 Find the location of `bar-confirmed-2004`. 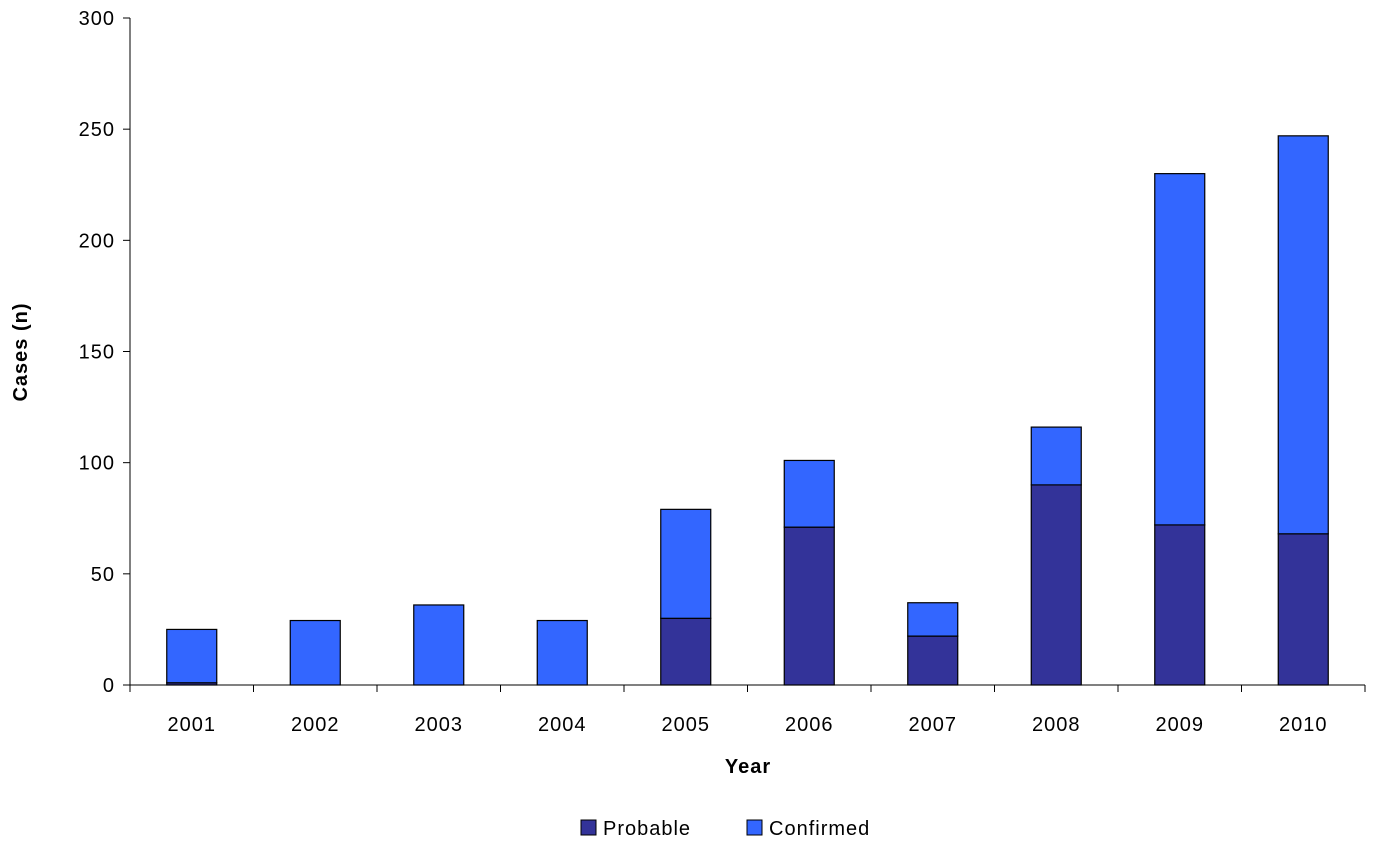

bar-confirmed-2004 is located at coordinates (562, 652).